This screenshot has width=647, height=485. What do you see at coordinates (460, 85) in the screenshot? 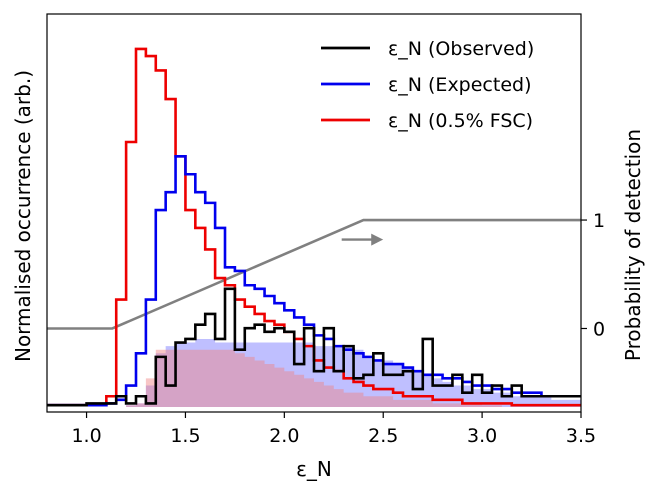
I see `legend-label-expected: ε_N (Expected)` at bounding box center [460, 85].